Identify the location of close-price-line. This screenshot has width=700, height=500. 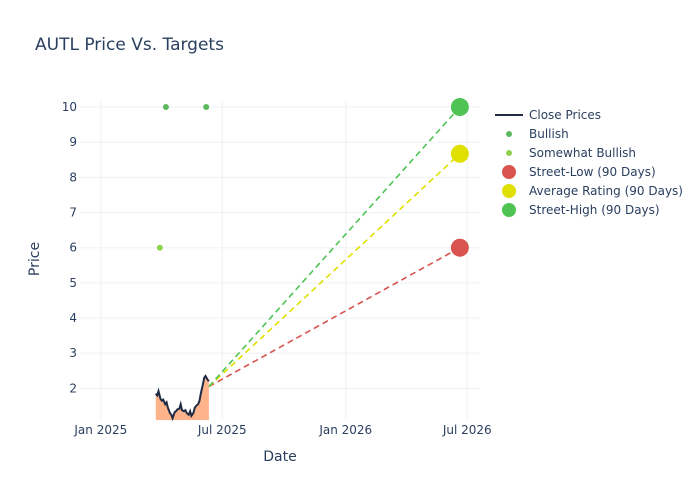
(182, 398).